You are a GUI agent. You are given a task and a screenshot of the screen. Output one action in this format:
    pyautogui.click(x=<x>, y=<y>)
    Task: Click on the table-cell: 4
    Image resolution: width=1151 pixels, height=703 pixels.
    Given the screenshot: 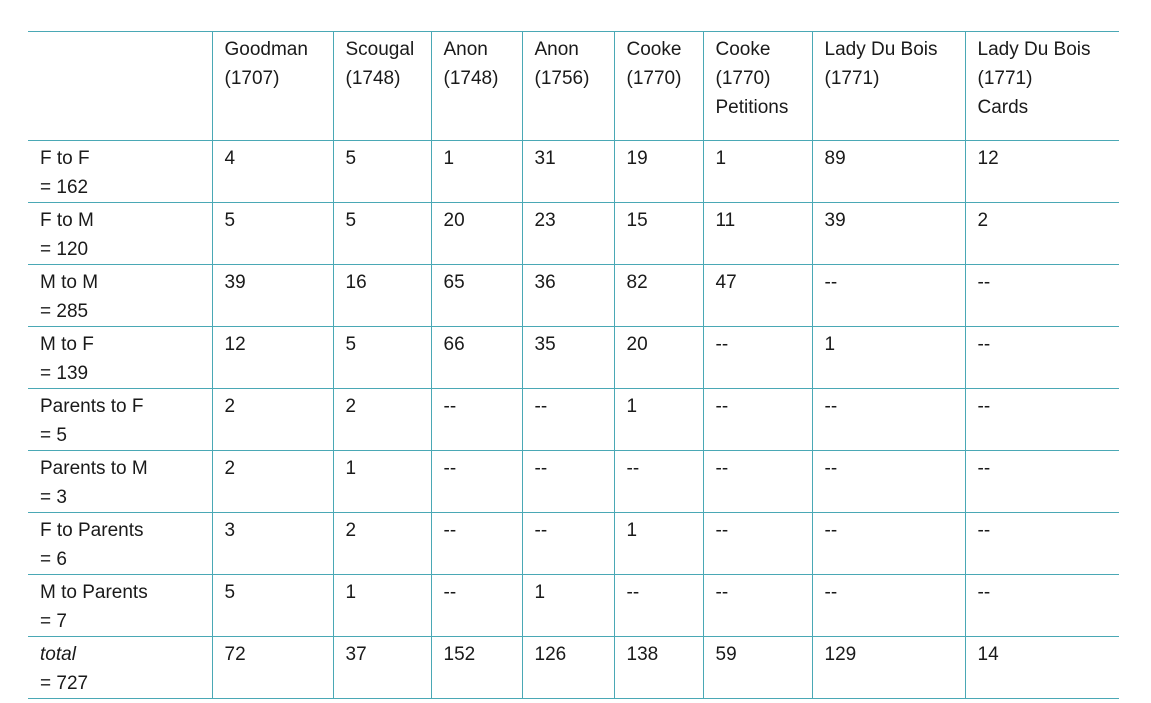 What is the action you would take?
    pyautogui.click(x=272, y=171)
    